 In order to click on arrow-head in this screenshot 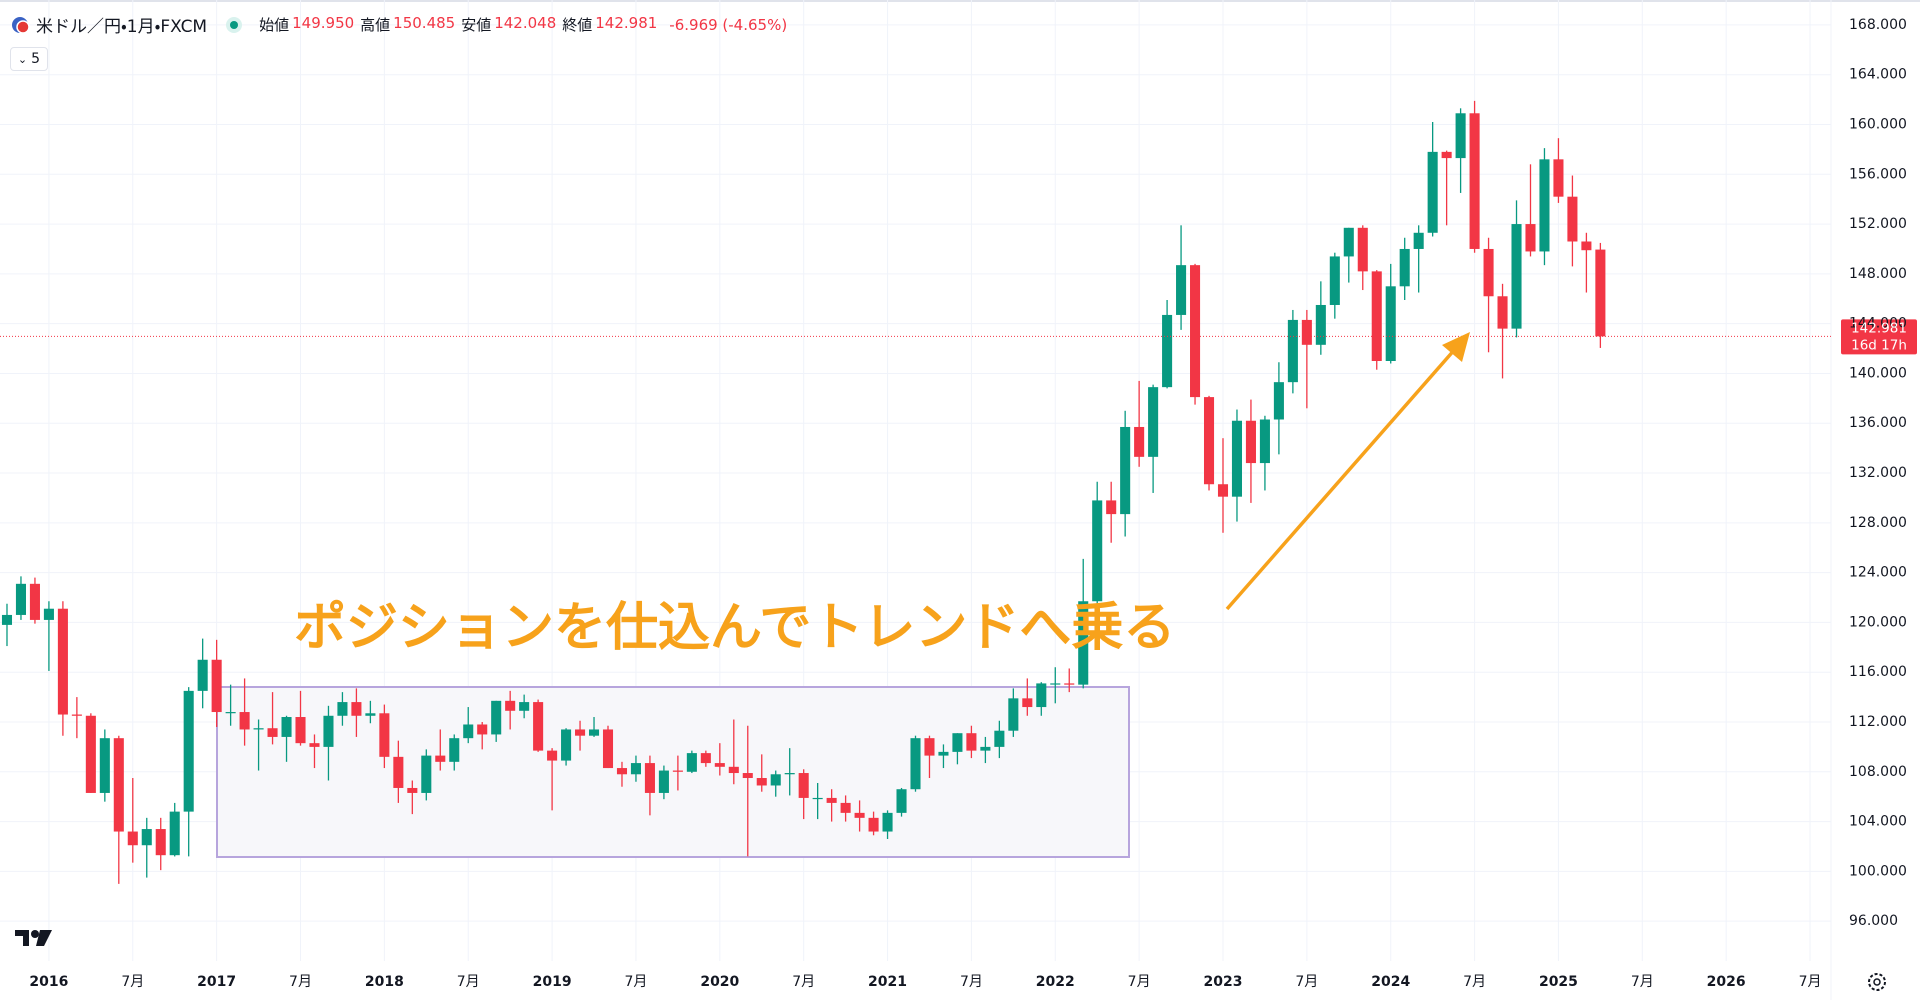, I will do `click(1456, 347)`.